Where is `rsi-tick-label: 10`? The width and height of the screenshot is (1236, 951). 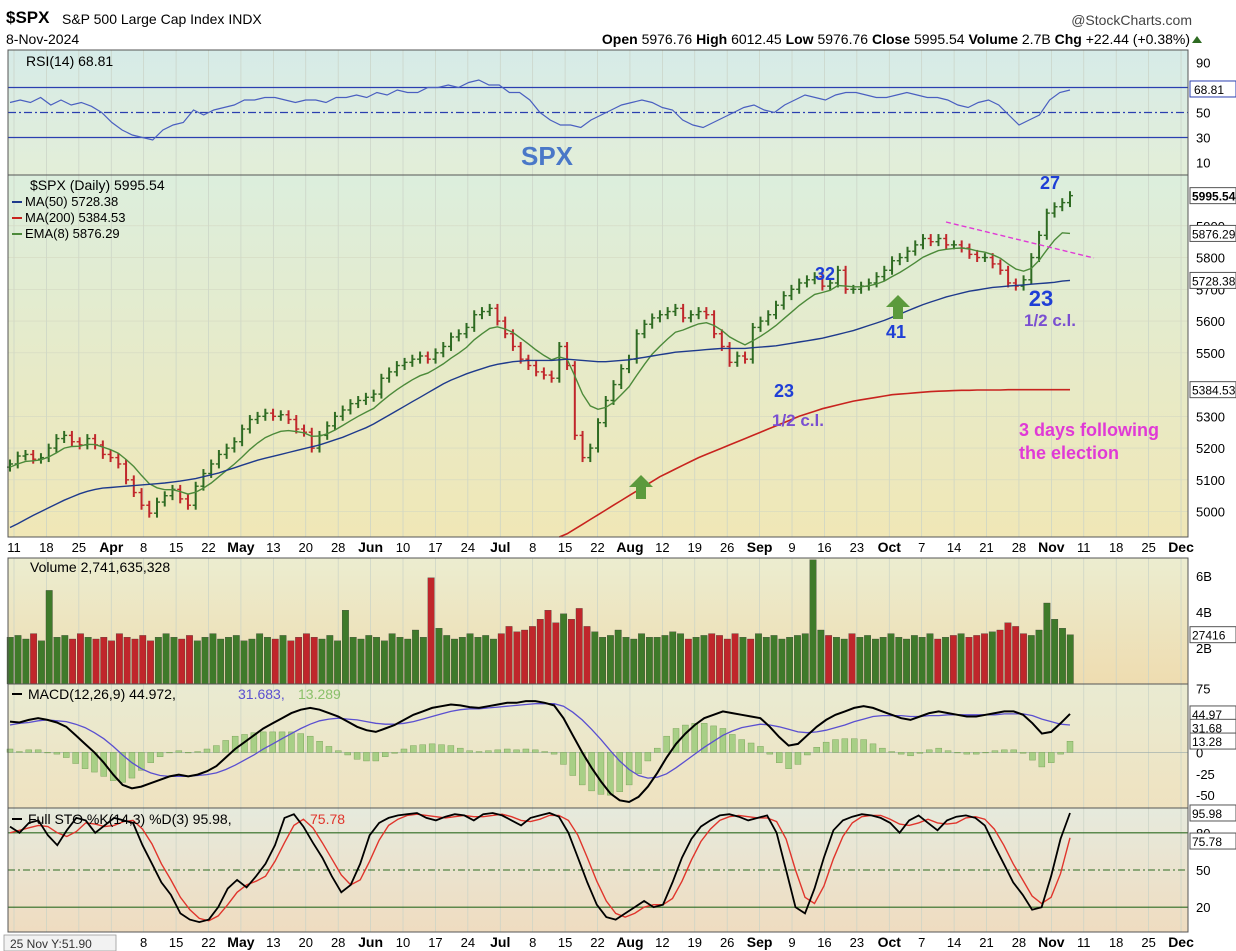 rsi-tick-label: 10 is located at coordinates (1203, 163).